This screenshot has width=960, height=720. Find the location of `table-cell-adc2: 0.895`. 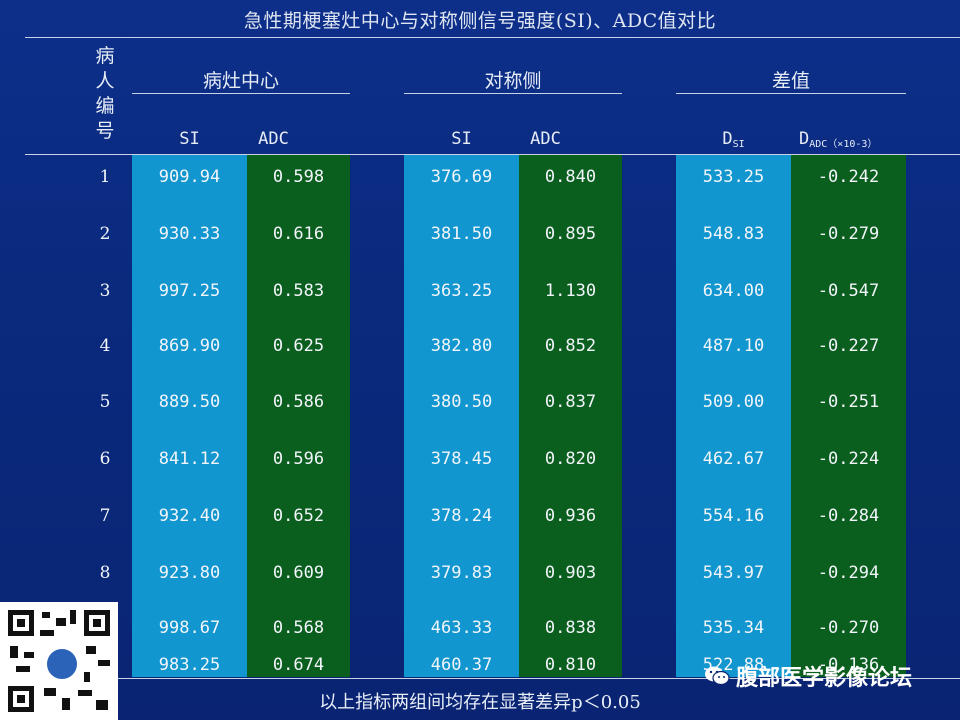

table-cell-adc2: 0.895 is located at coordinates (570, 234).